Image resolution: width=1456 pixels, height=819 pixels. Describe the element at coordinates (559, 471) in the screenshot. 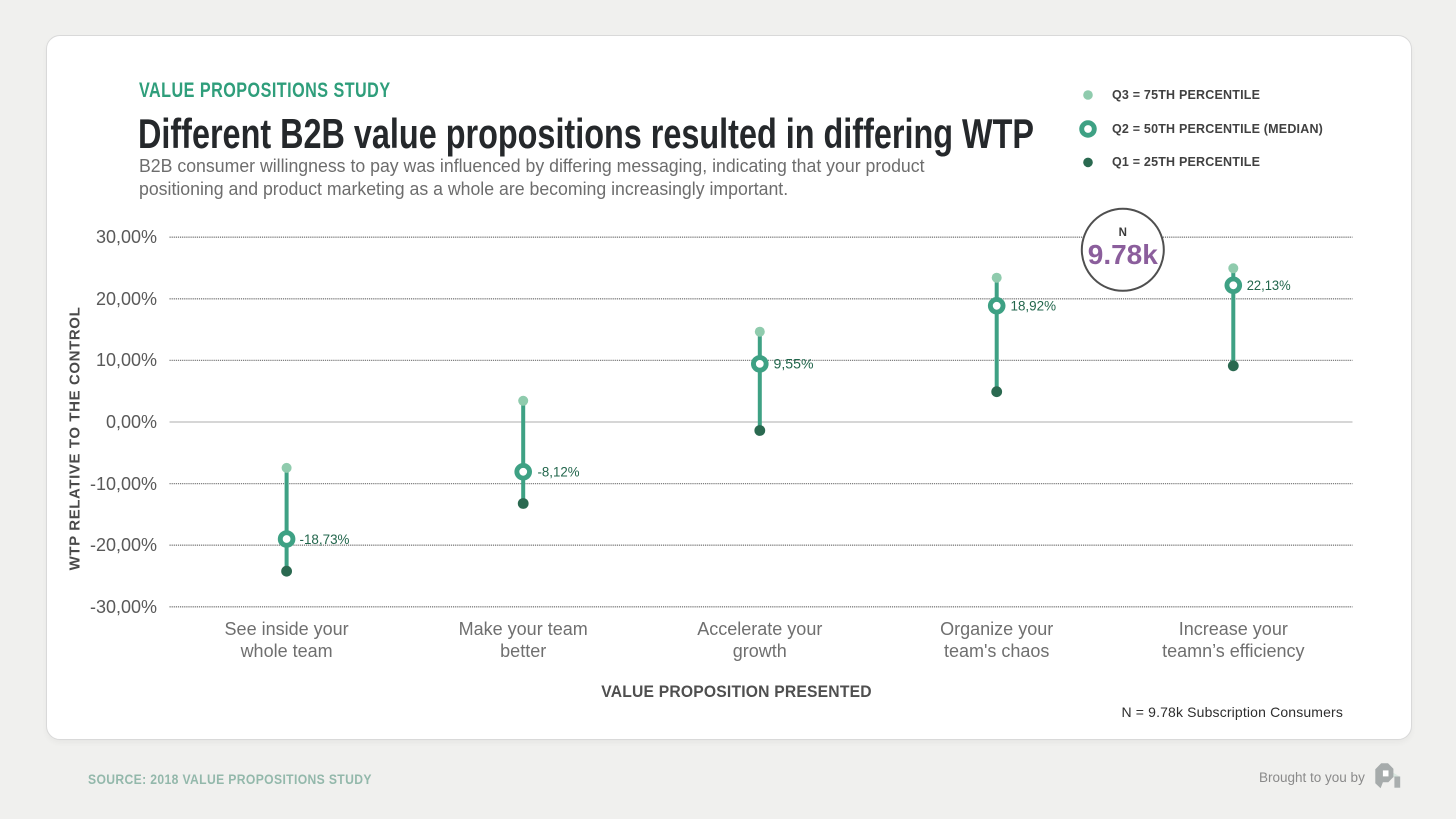

I see `svg-text: -8,12%` at that location.